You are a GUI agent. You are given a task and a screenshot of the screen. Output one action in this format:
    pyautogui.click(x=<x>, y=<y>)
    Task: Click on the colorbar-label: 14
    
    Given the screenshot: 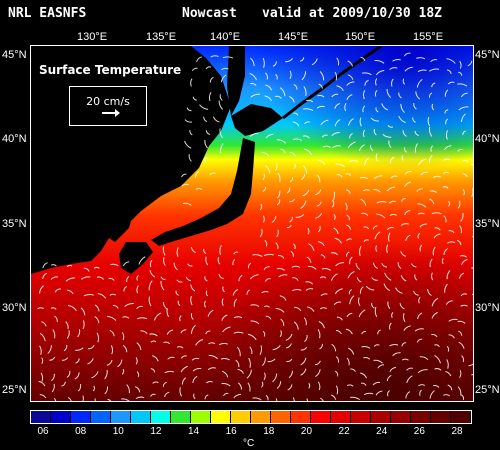 What is the action you would take?
    pyautogui.click(x=193, y=431)
    